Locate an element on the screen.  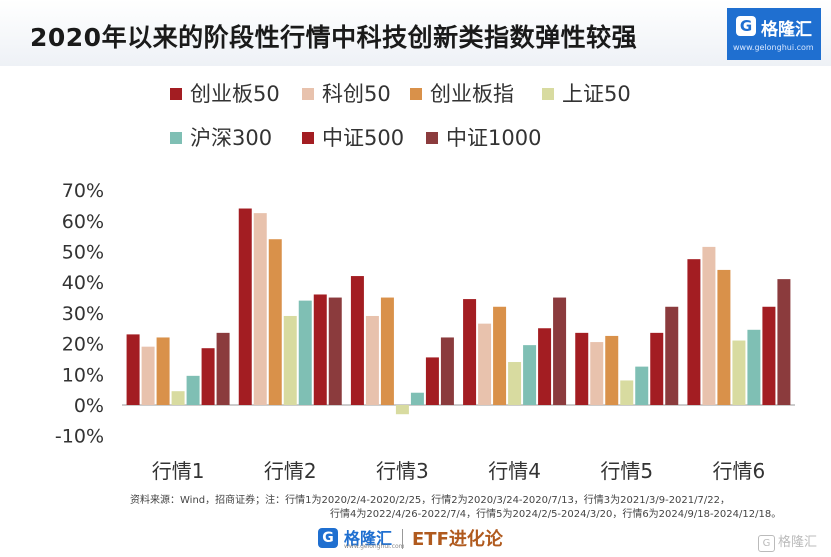
x-category-label: 行情5 is located at coordinates (626, 471).